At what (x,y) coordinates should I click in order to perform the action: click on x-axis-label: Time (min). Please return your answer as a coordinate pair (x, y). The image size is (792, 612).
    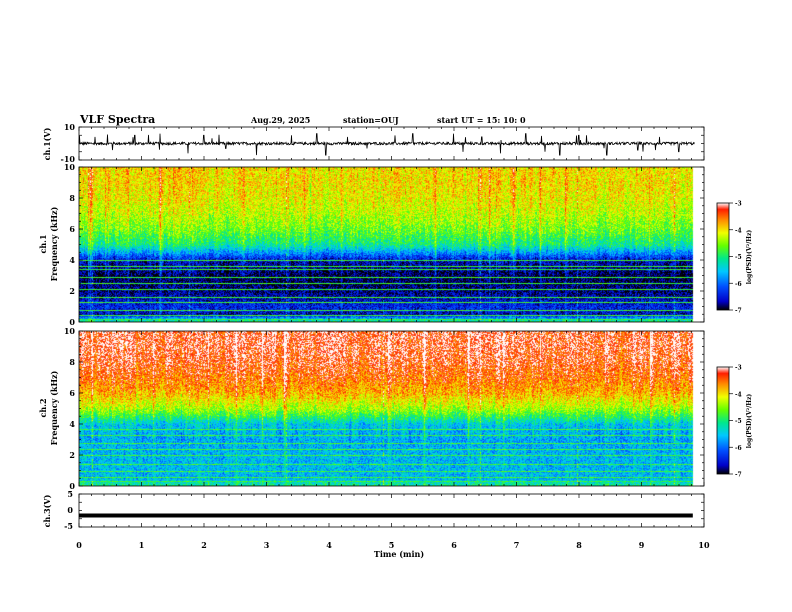
    Looking at the image, I should click on (399, 554).